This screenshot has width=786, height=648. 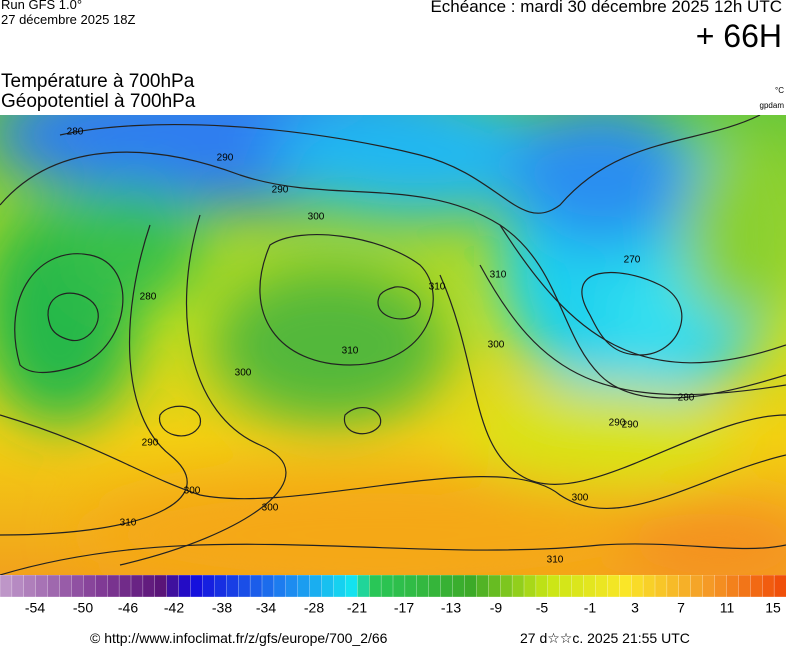 What do you see at coordinates (496, 608) in the screenshot?
I see `colorbar-label: -9` at bounding box center [496, 608].